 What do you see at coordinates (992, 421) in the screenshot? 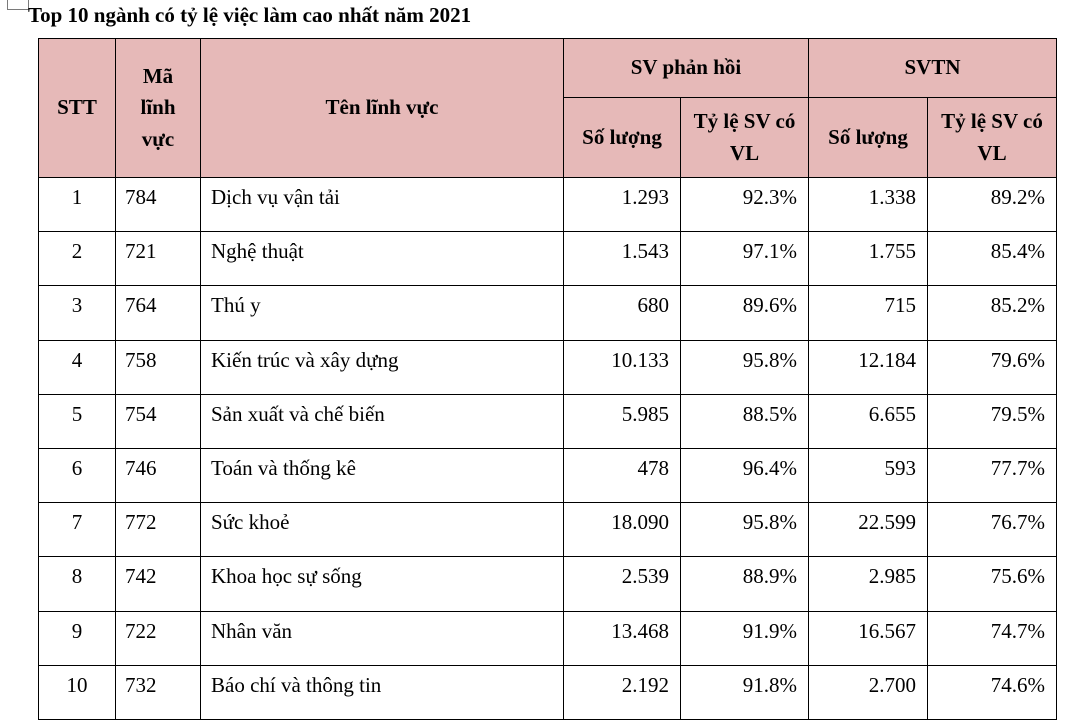
I see `cell-svtn-ty-le-vl: 79.5%` at bounding box center [992, 421].